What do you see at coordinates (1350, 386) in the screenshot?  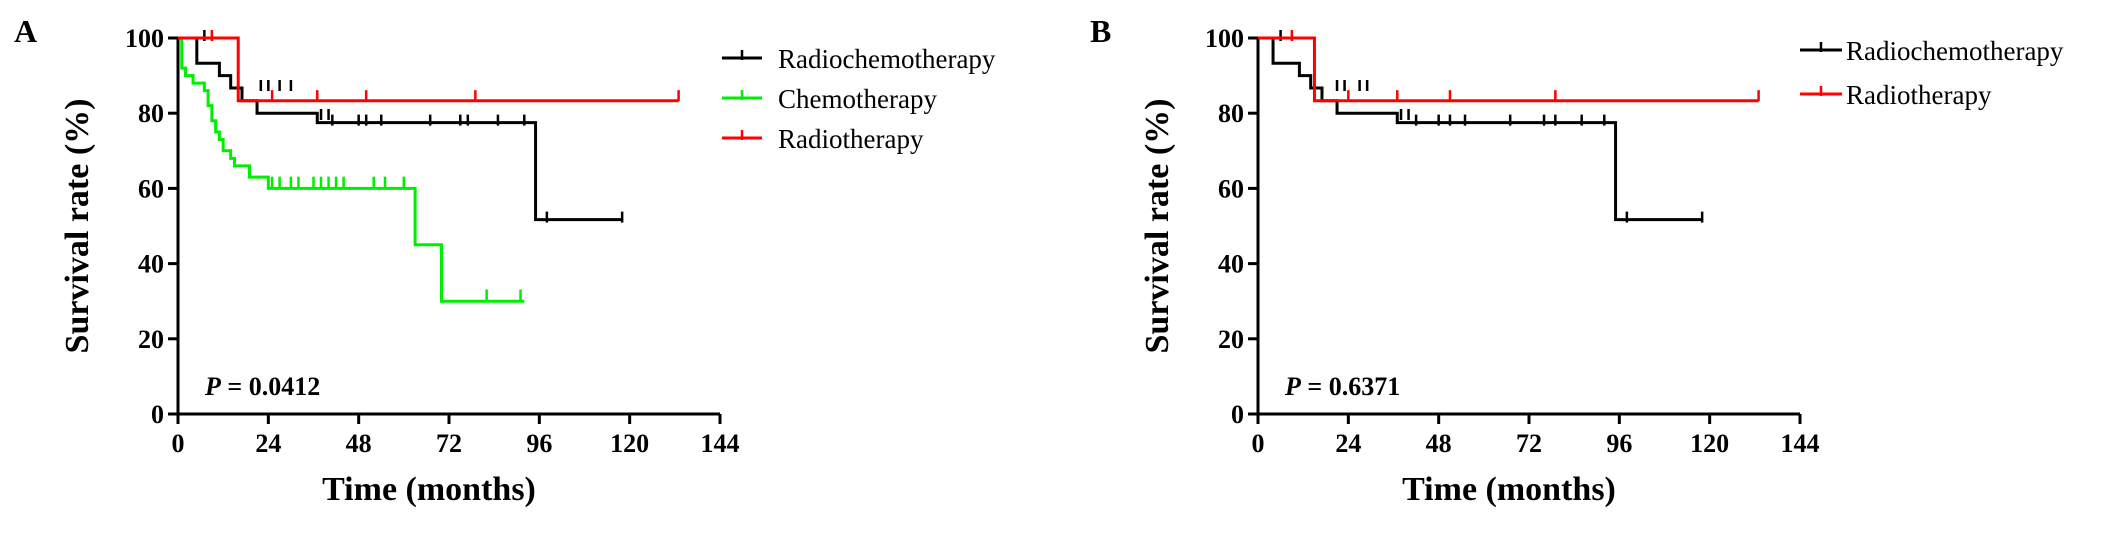 I see `p-value-text: = 0.6371` at bounding box center [1350, 386].